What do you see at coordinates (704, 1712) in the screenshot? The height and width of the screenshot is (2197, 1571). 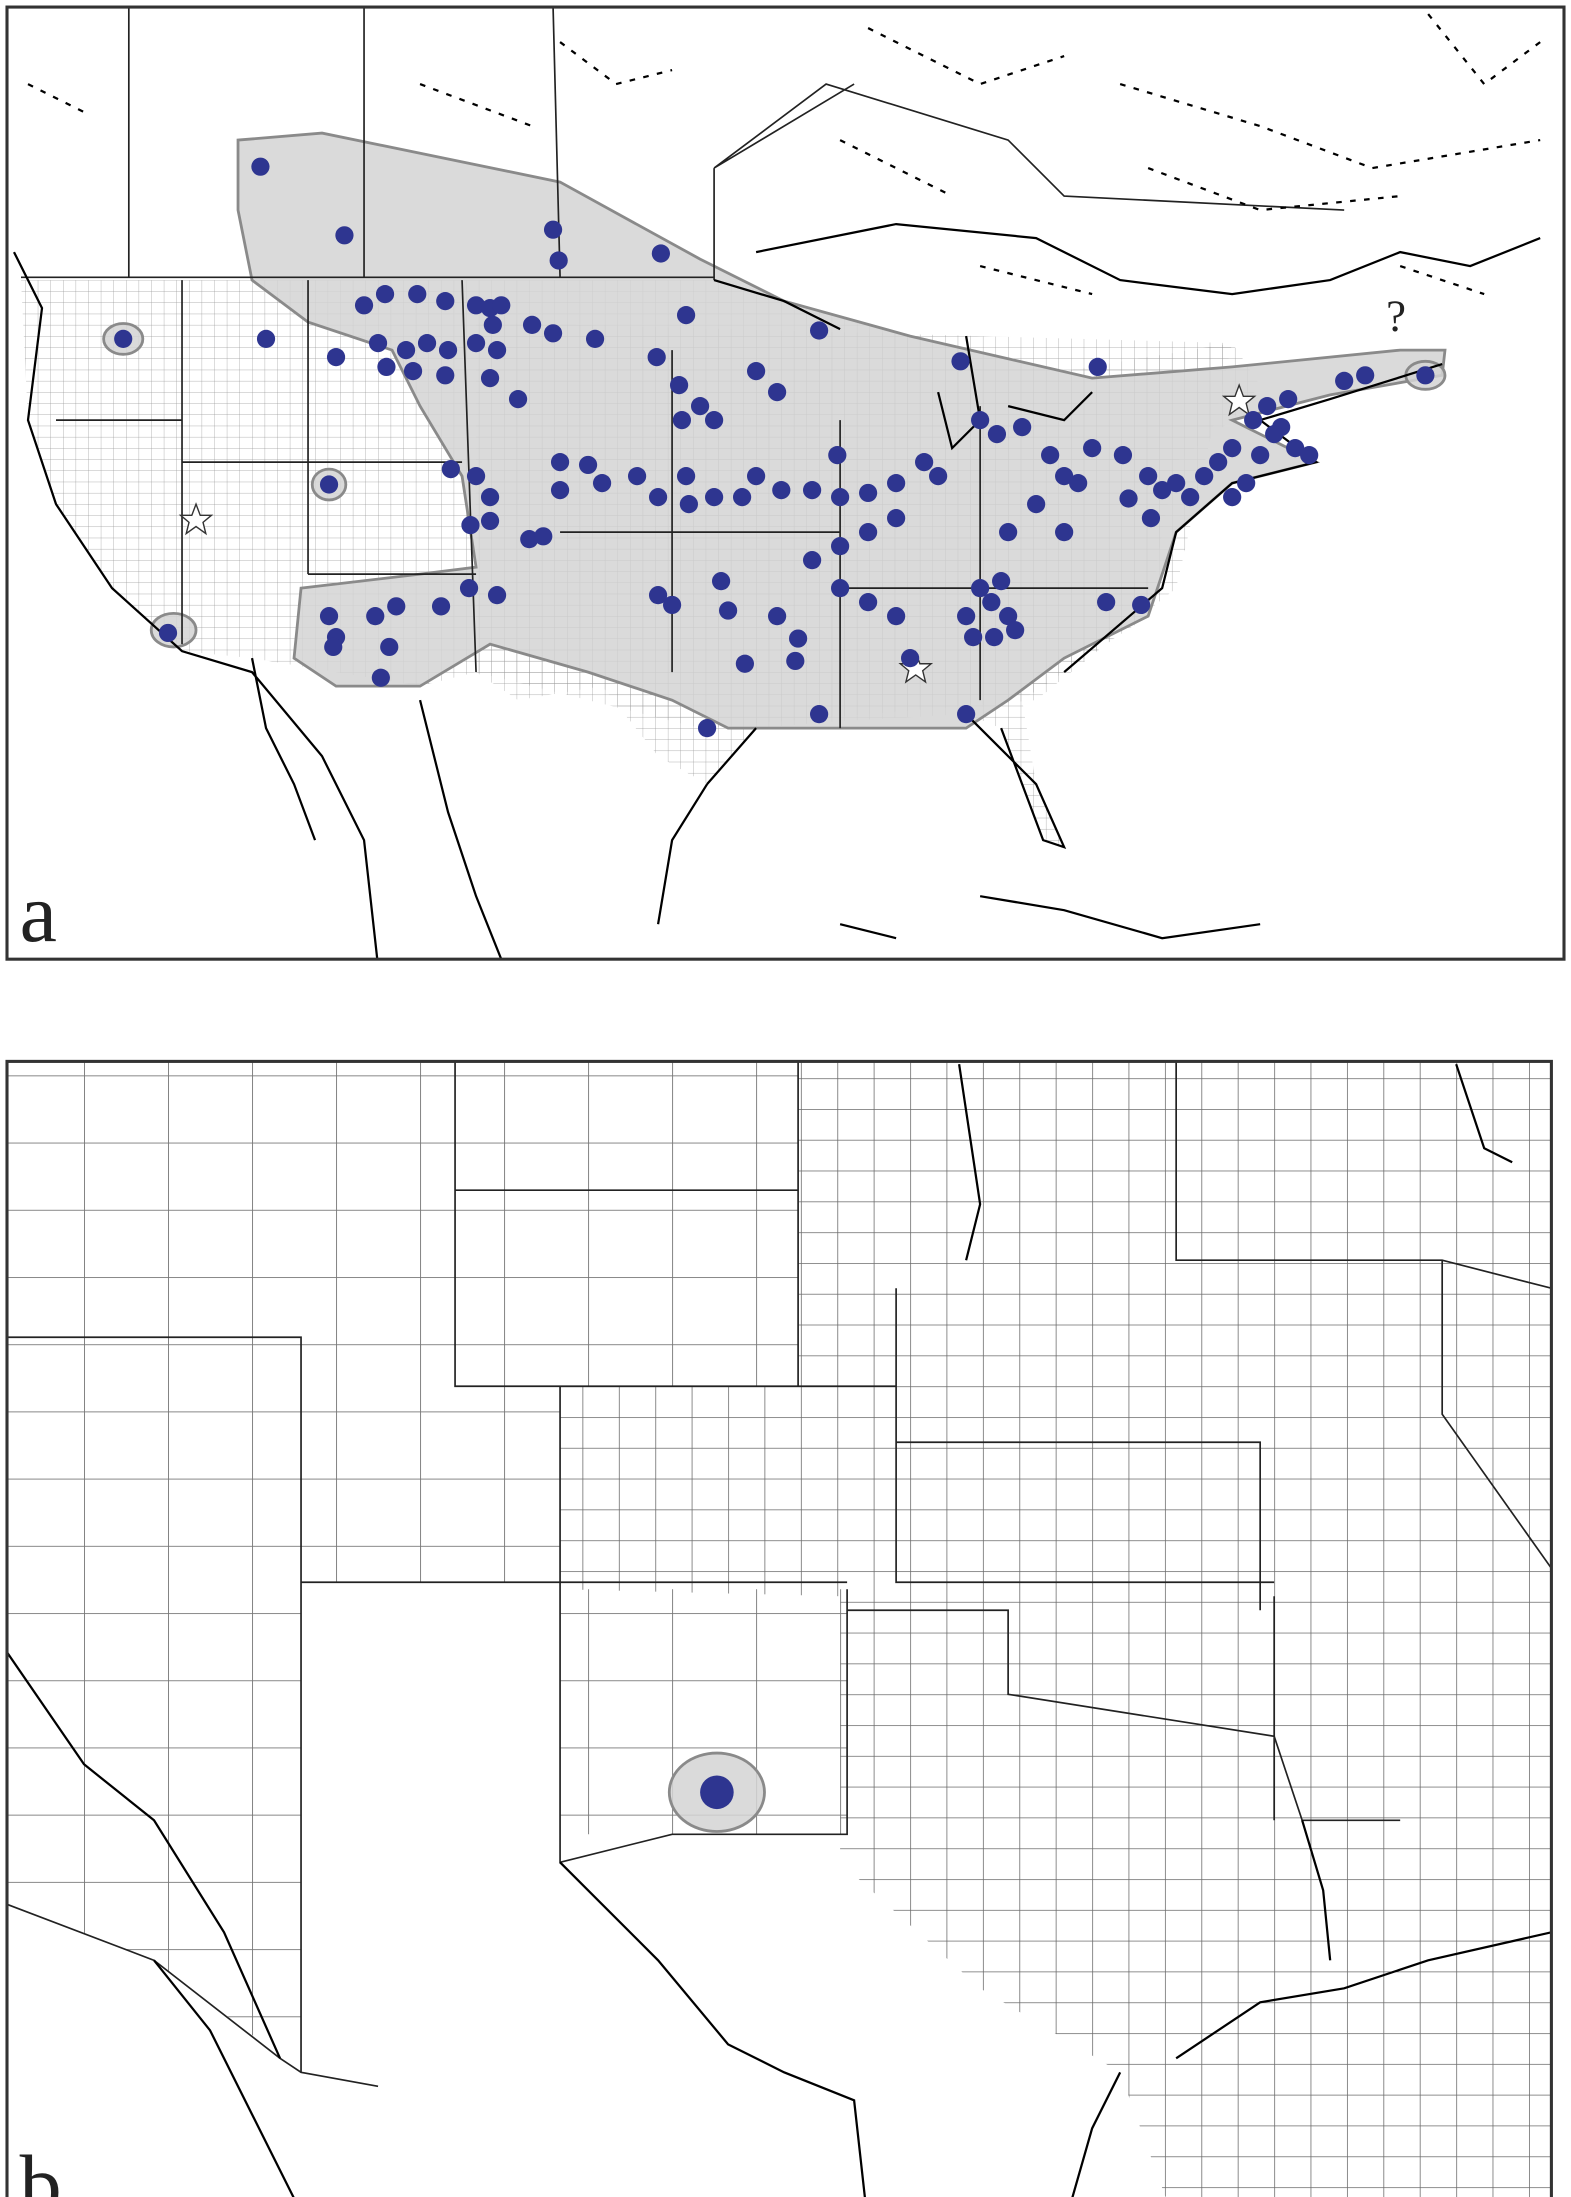 I see `nm-counties` at bounding box center [704, 1712].